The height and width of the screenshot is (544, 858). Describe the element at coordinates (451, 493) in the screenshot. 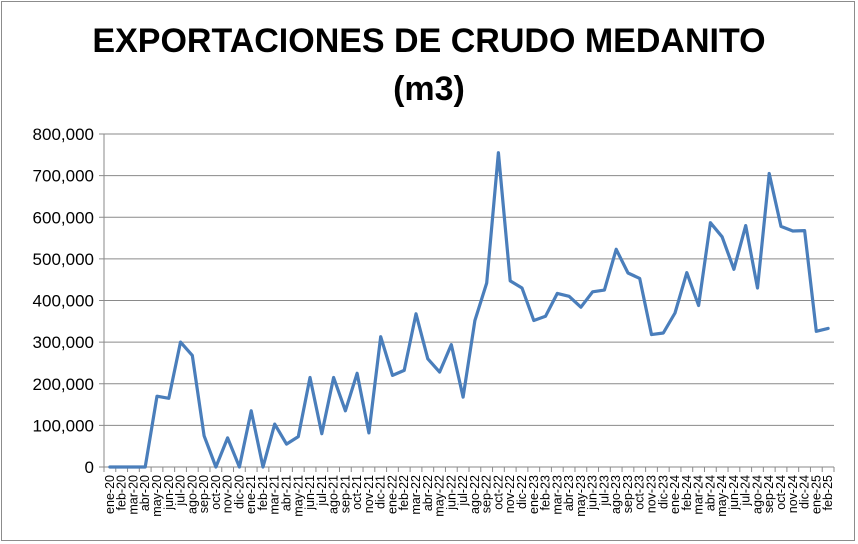

I see `x-tick-label: jun-22` at that location.